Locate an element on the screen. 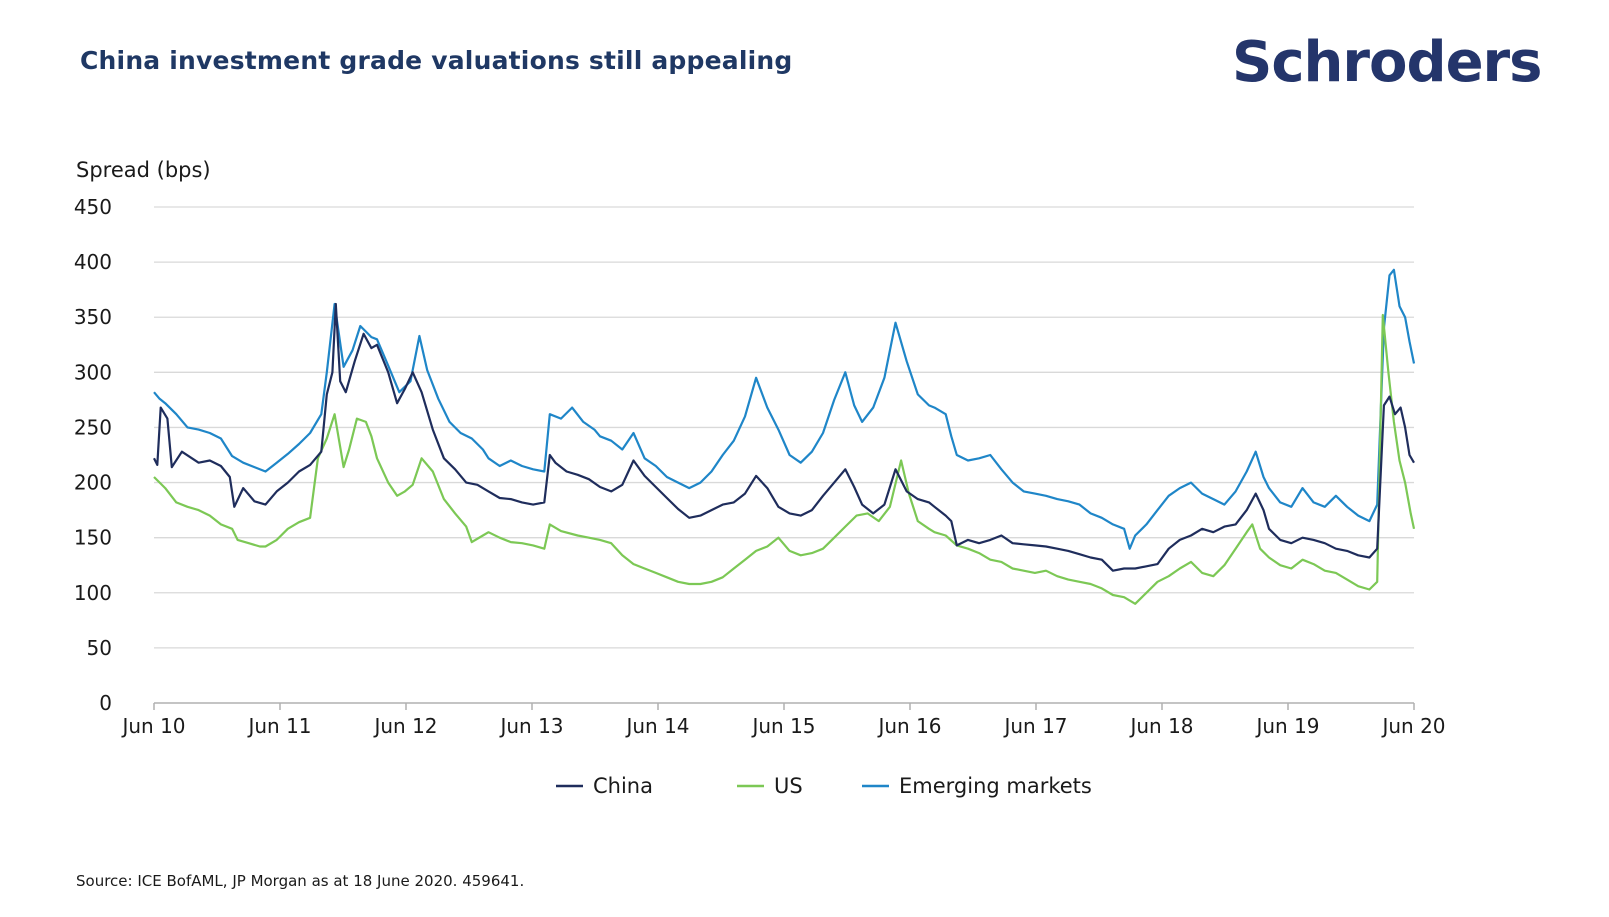 This screenshot has width=1609, height=917. legend: China US Emerging markets is located at coordinates (824, 786).